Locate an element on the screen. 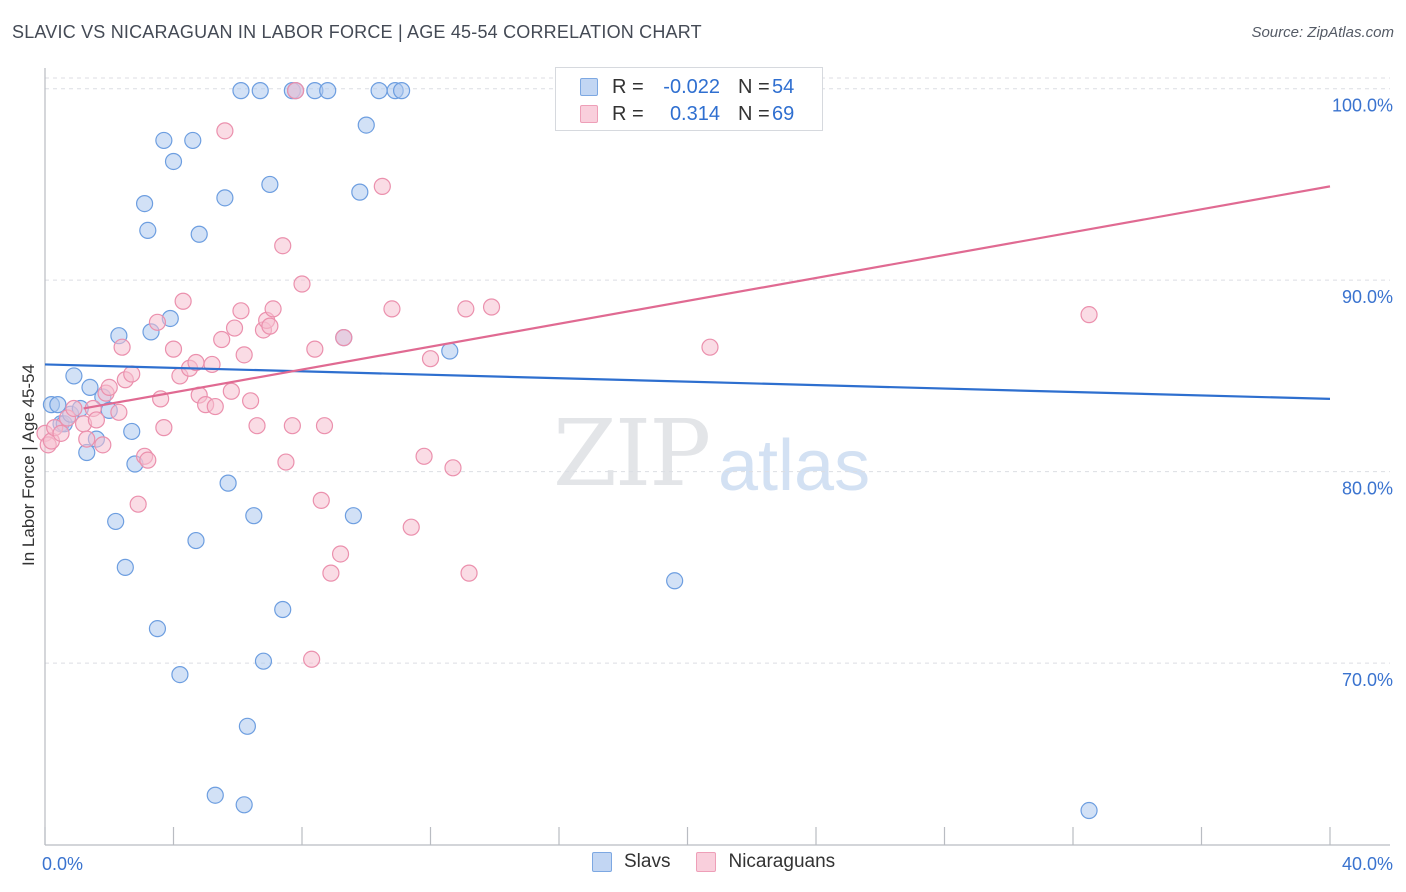 This screenshot has height=892, width=1406. y-tick-label: 90.0% is located at coordinates (1367, 297).